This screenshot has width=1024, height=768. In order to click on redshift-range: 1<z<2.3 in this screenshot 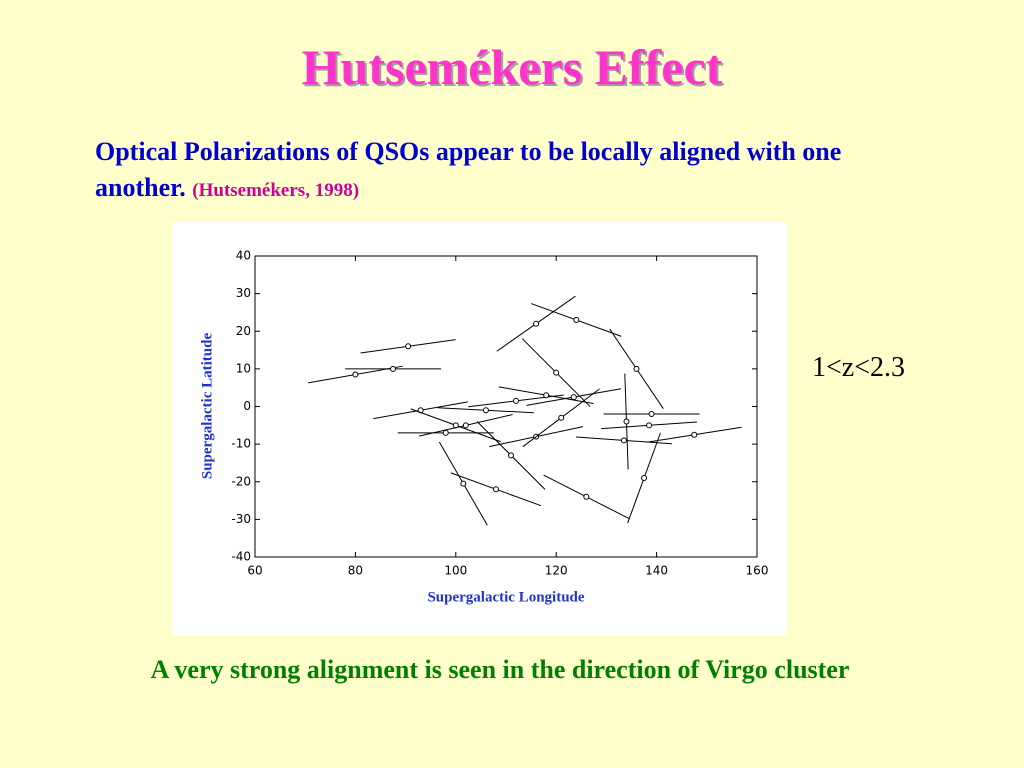, I will do `click(859, 367)`.